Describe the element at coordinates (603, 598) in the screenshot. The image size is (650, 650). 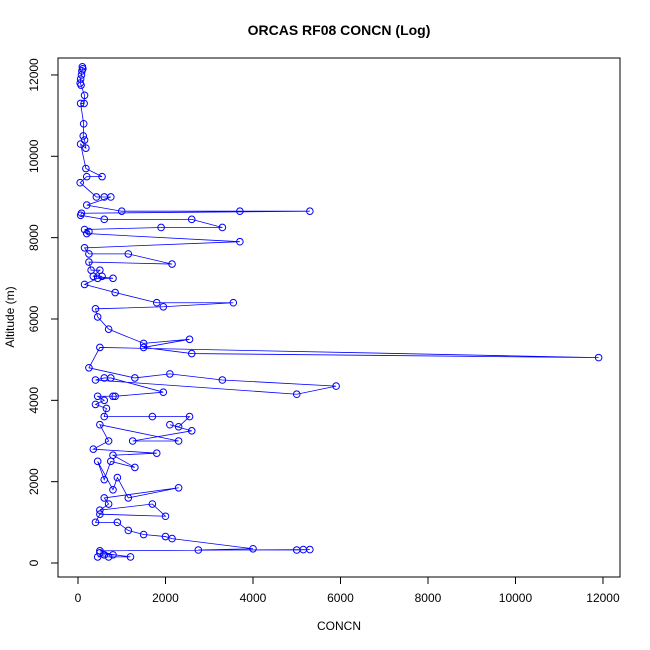
I see `x-tick-label: 12000` at that location.